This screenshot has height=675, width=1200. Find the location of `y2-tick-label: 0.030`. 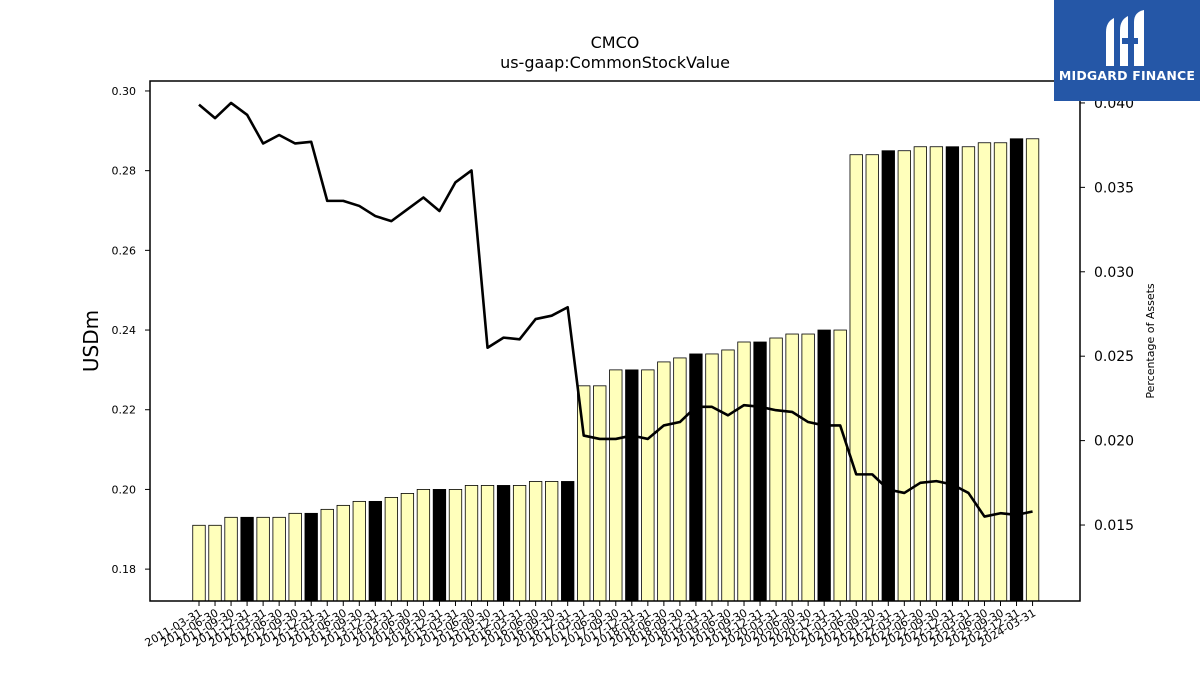

y2-tick-label: 0.030 is located at coordinates (1114, 273).